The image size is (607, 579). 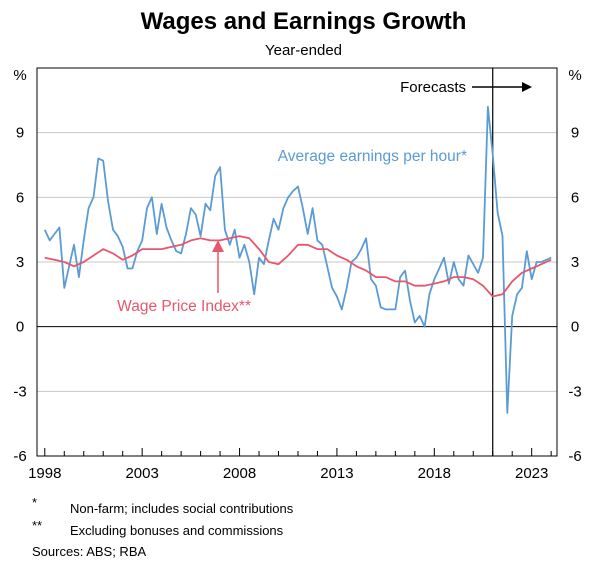 What do you see at coordinates (336, 473) in the screenshot?
I see `x-tick-label: 2013` at bounding box center [336, 473].